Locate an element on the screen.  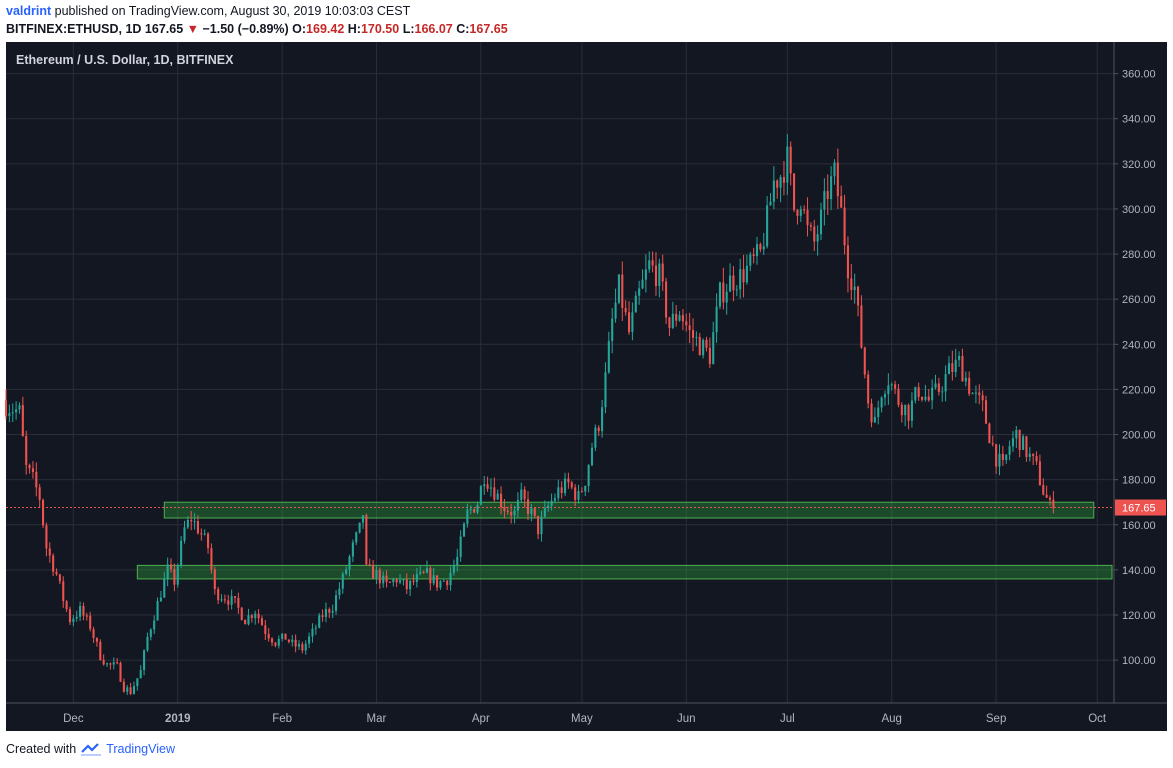
y-tick-label: 100.00 is located at coordinates (1139, 661).